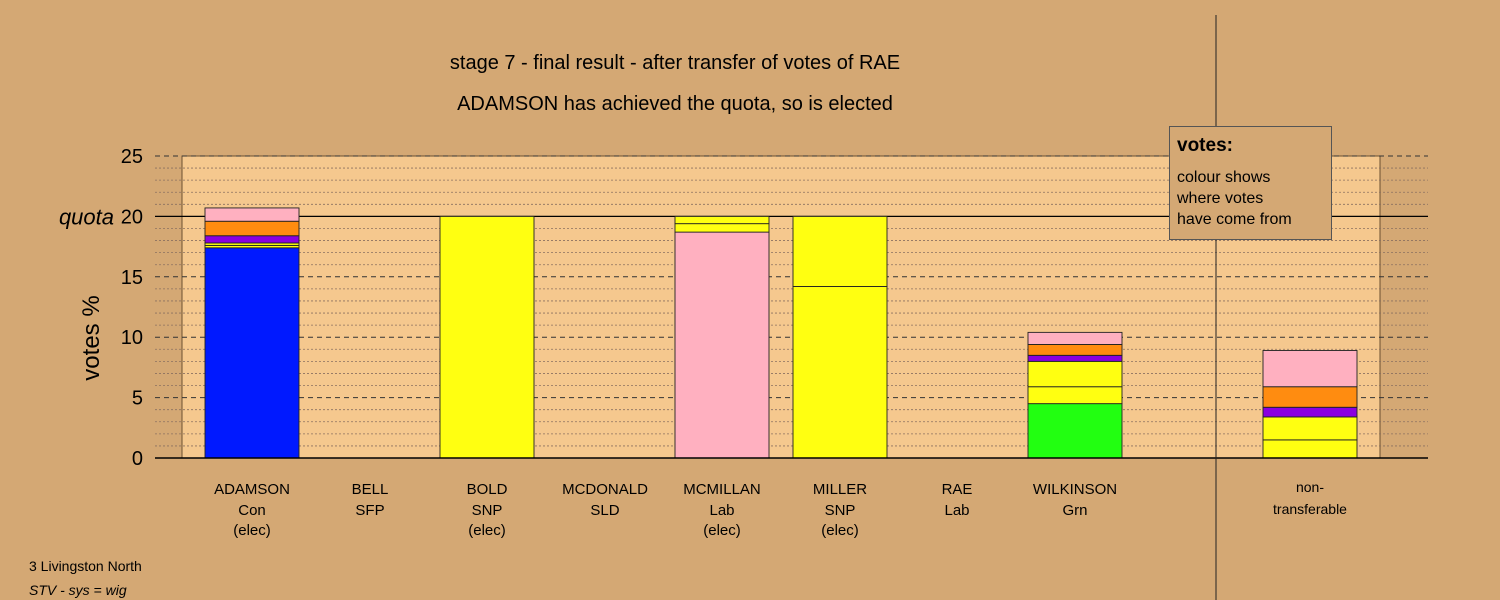 Image resolution: width=1500 pixels, height=600 pixels. What do you see at coordinates (370, 489) in the screenshot?
I see `category-name-label: BELL` at bounding box center [370, 489].